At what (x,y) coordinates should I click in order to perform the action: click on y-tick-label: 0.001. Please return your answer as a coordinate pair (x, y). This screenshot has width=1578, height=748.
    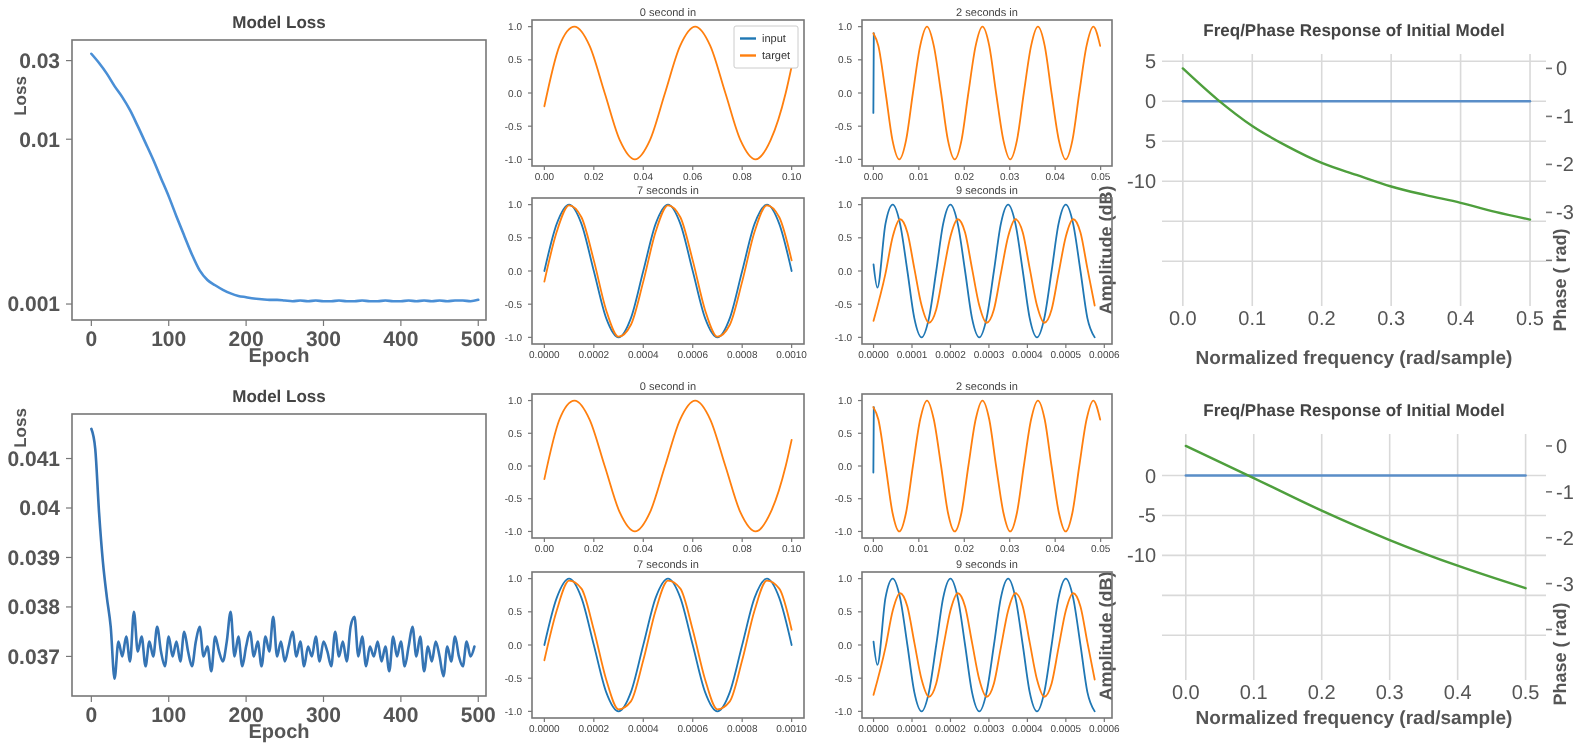
    Looking at the image, I should click on (34, 305).